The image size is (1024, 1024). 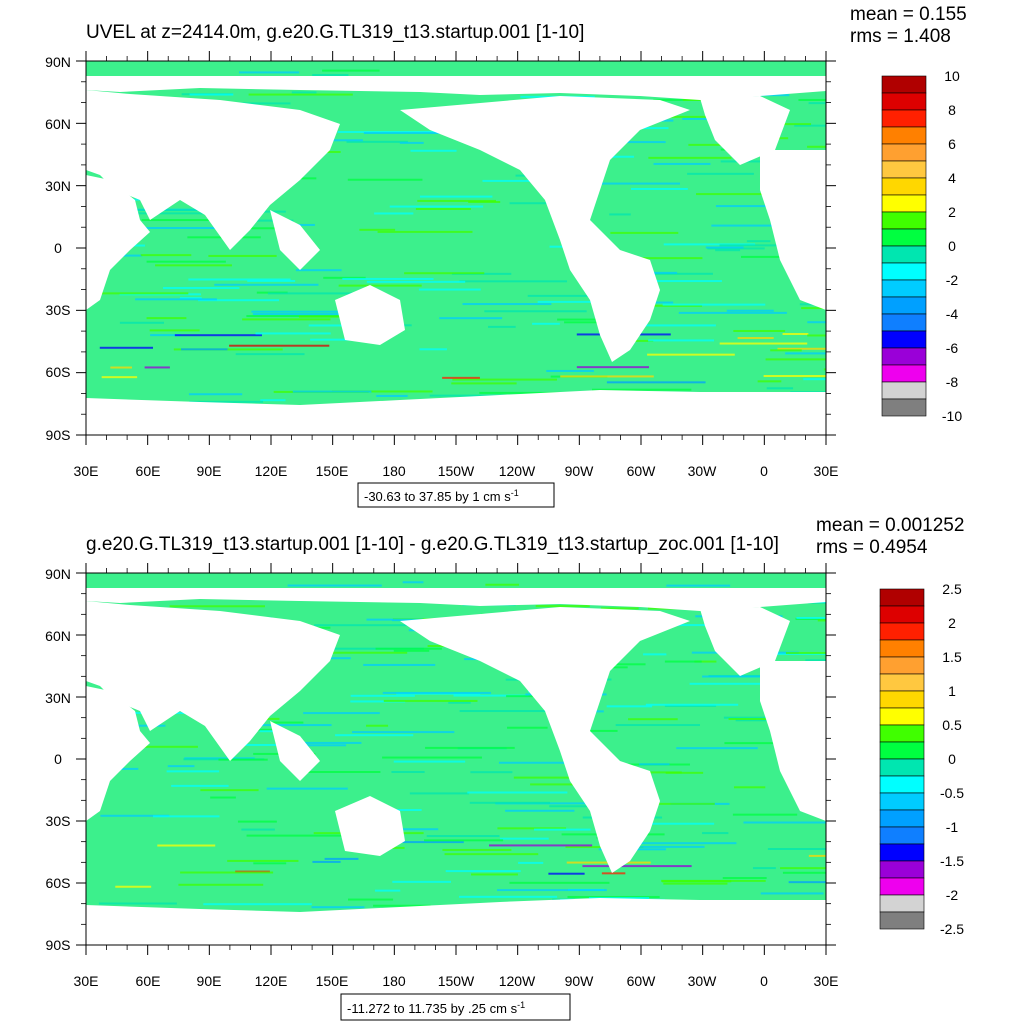 What do you see at coordinates (952, 178) in the screenshot?
I see `colorbar-label: 4` at bounding box center [952, 178].